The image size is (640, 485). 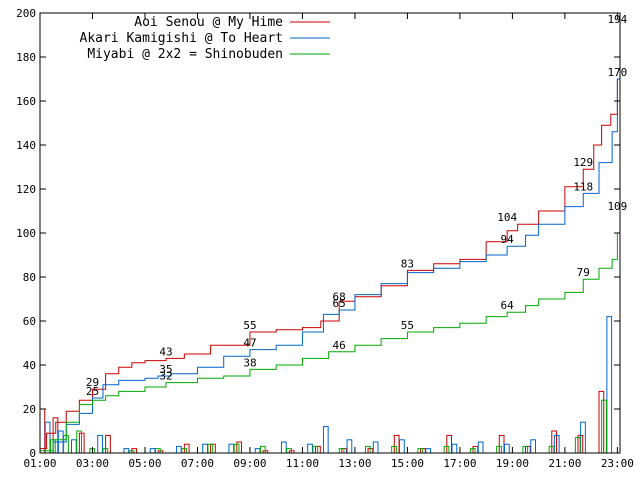 I want to click on data-label-series-1: 104, so click(x=507, y=217).